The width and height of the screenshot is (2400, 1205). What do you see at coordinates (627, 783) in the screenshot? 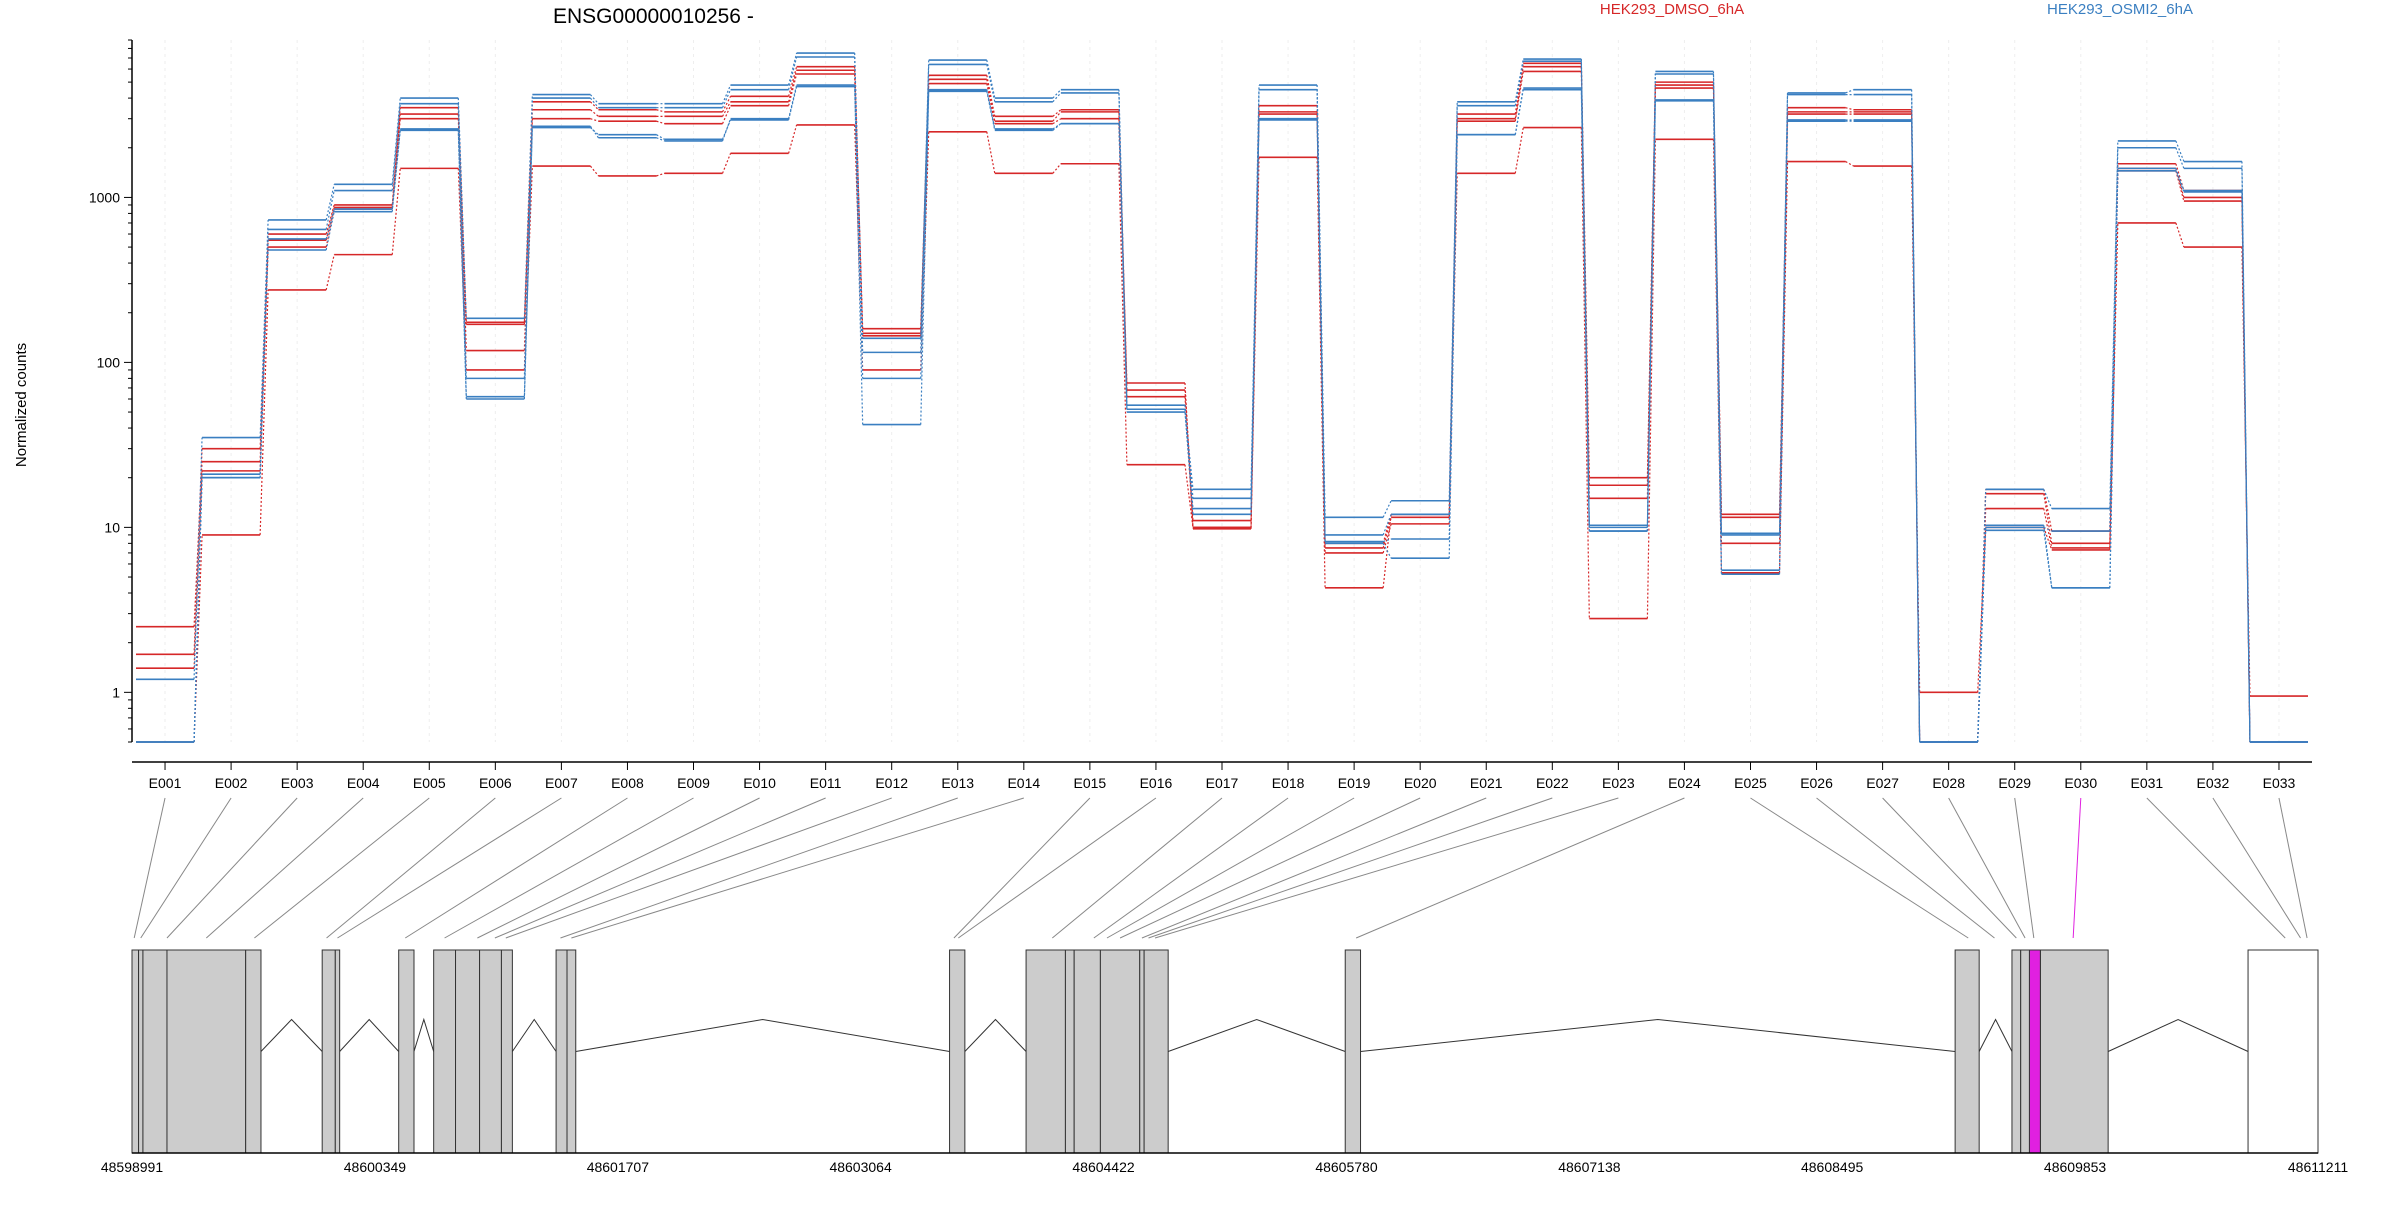
I see `x-tick-label: E008` at bounding box center [627, 783].